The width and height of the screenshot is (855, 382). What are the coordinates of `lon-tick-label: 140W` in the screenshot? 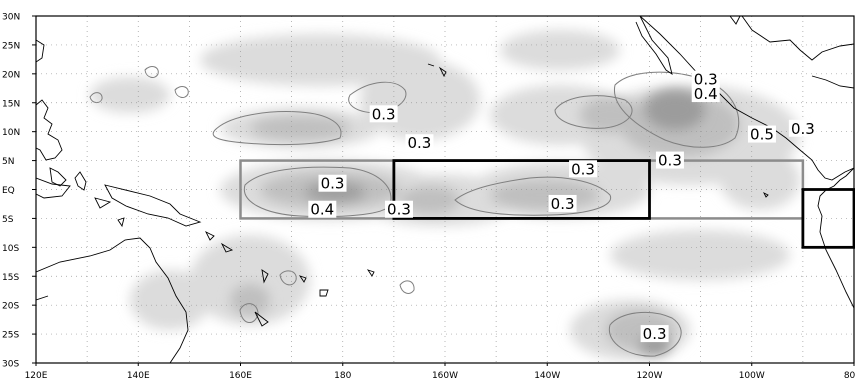 It's located at (547, 376).